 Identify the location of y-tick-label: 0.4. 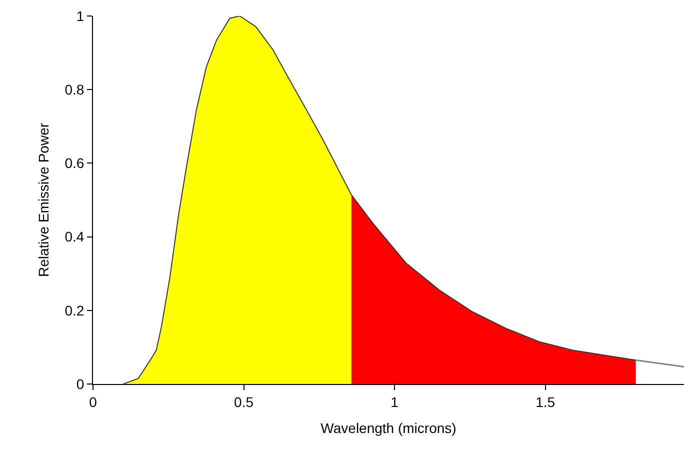
(74, 236).